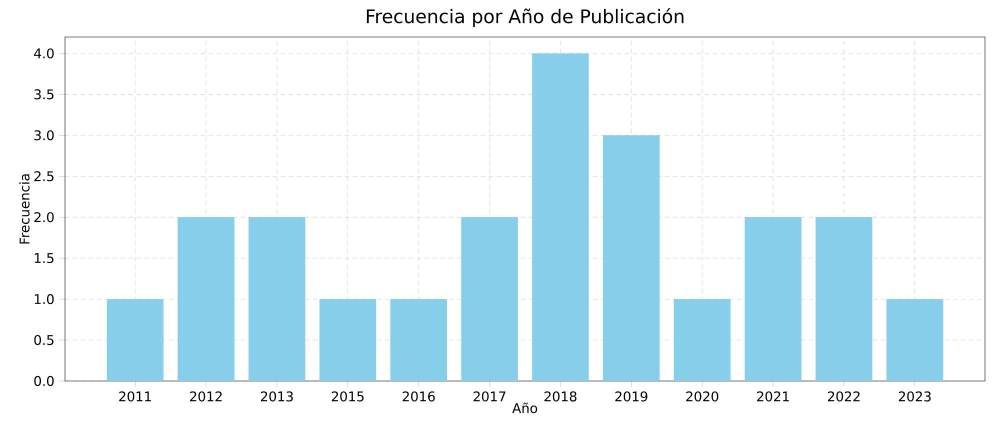 This screenshot has height=423, width=1000. I want to click on y-tick-label: 0.0, so click(44, 381).